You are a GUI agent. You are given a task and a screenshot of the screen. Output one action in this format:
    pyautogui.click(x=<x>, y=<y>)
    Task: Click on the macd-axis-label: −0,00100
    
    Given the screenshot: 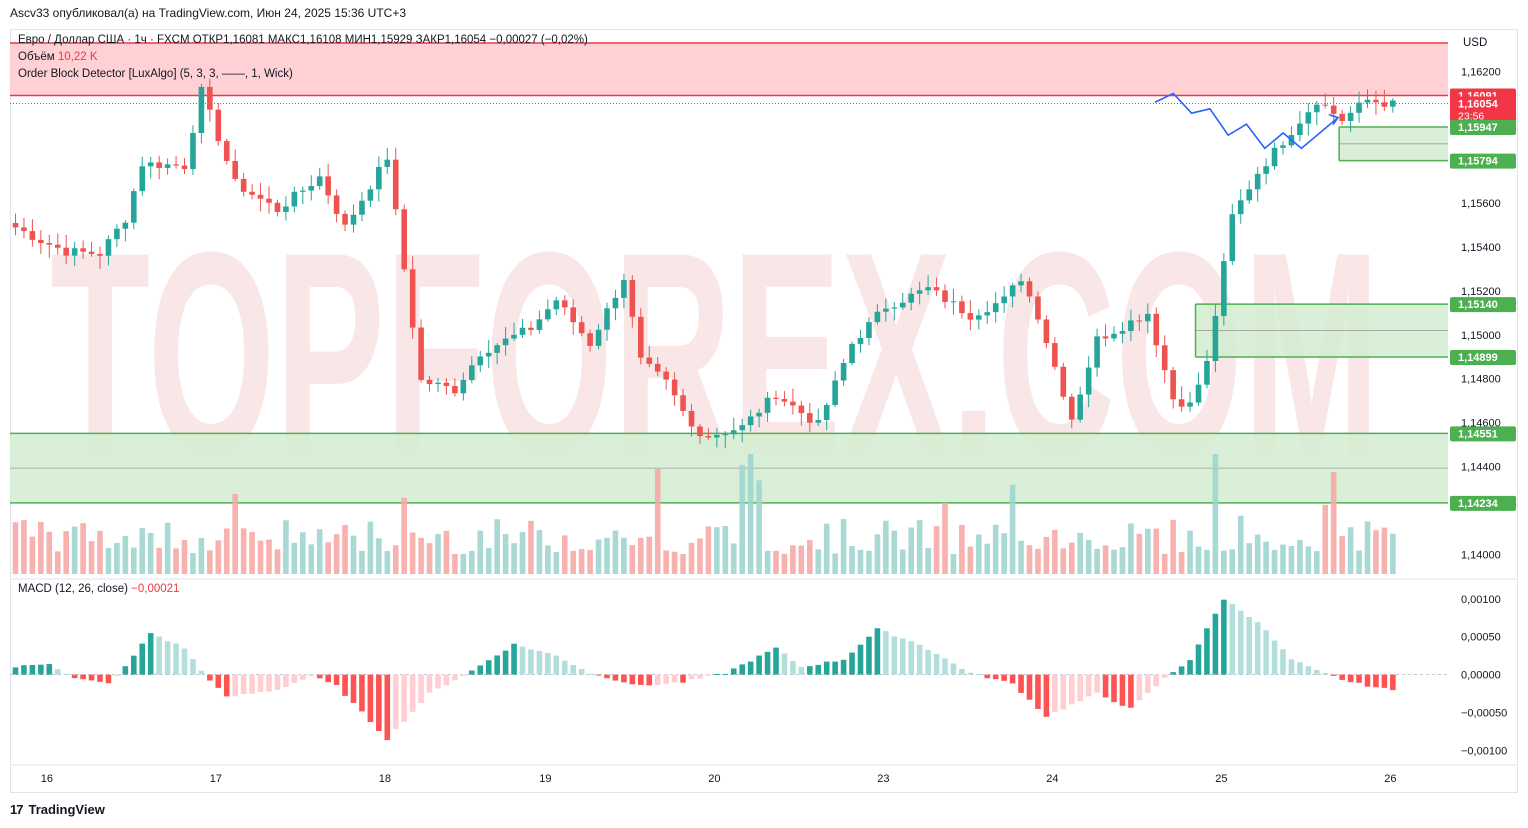 What is the action you would take?
    pyautogui.click(x=1484, y=751)
    